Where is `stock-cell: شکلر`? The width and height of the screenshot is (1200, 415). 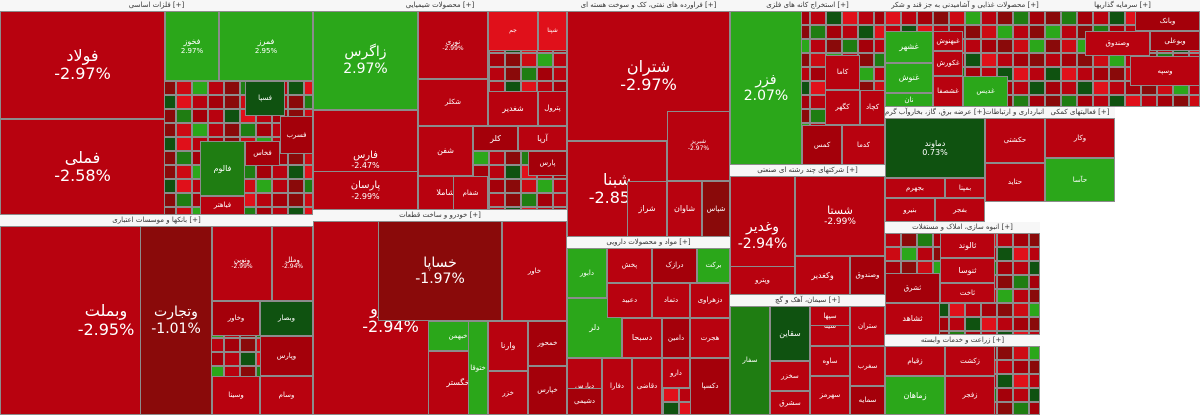
stock-cell: شکلر is located at coordinates (453, 102).